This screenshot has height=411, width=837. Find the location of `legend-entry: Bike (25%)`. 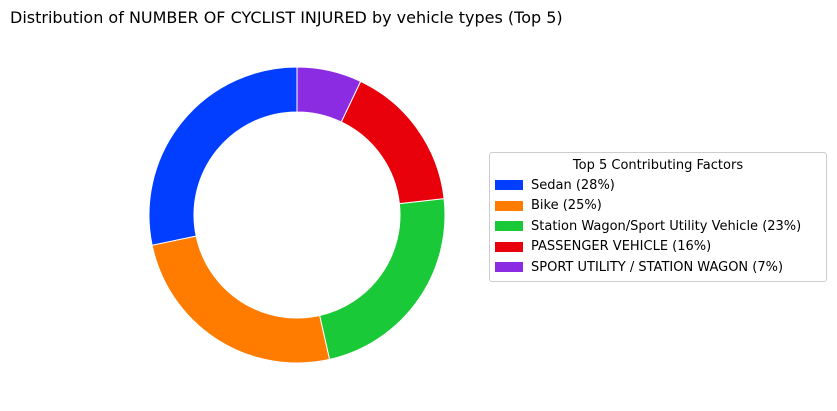

legend-entry: Bike (25%) is located at coordinates (660, 206).